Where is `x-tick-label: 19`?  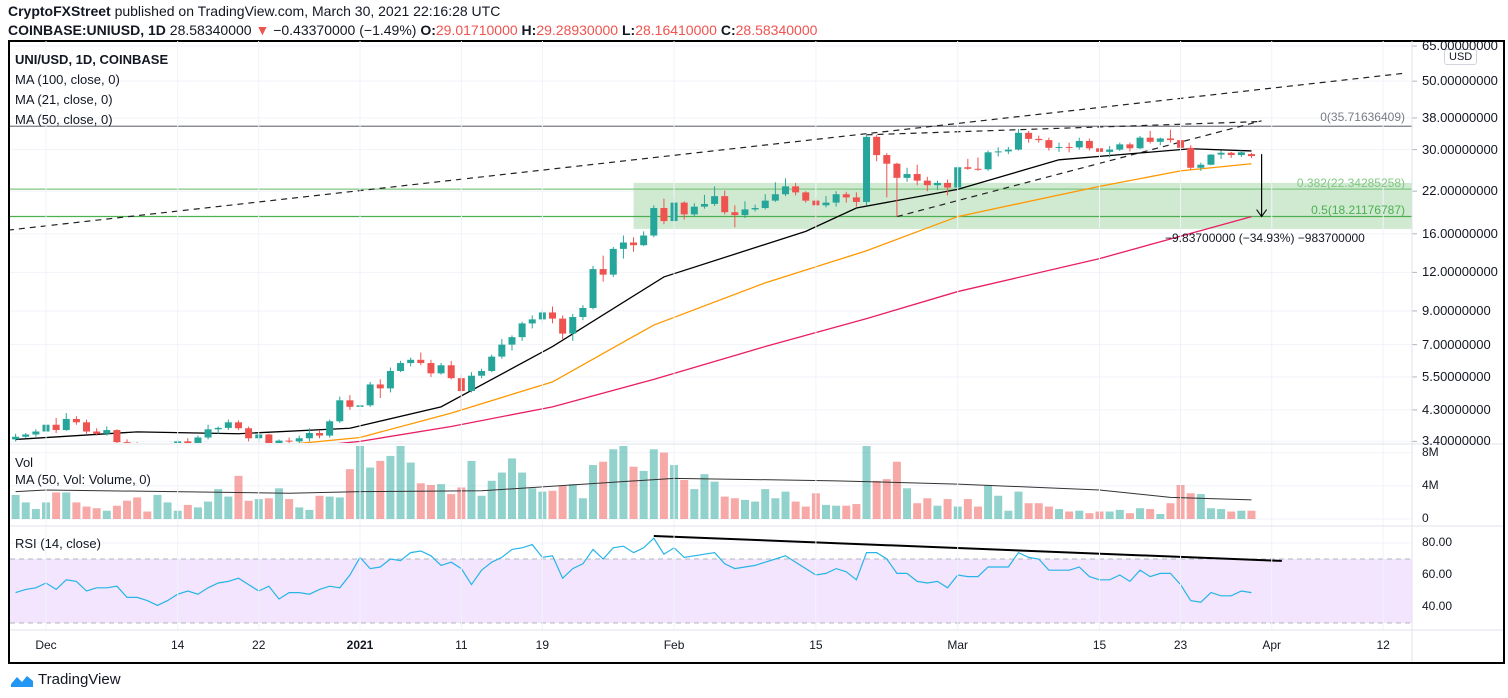 x-tick-label: 19 is located at coordinates (542, 645).